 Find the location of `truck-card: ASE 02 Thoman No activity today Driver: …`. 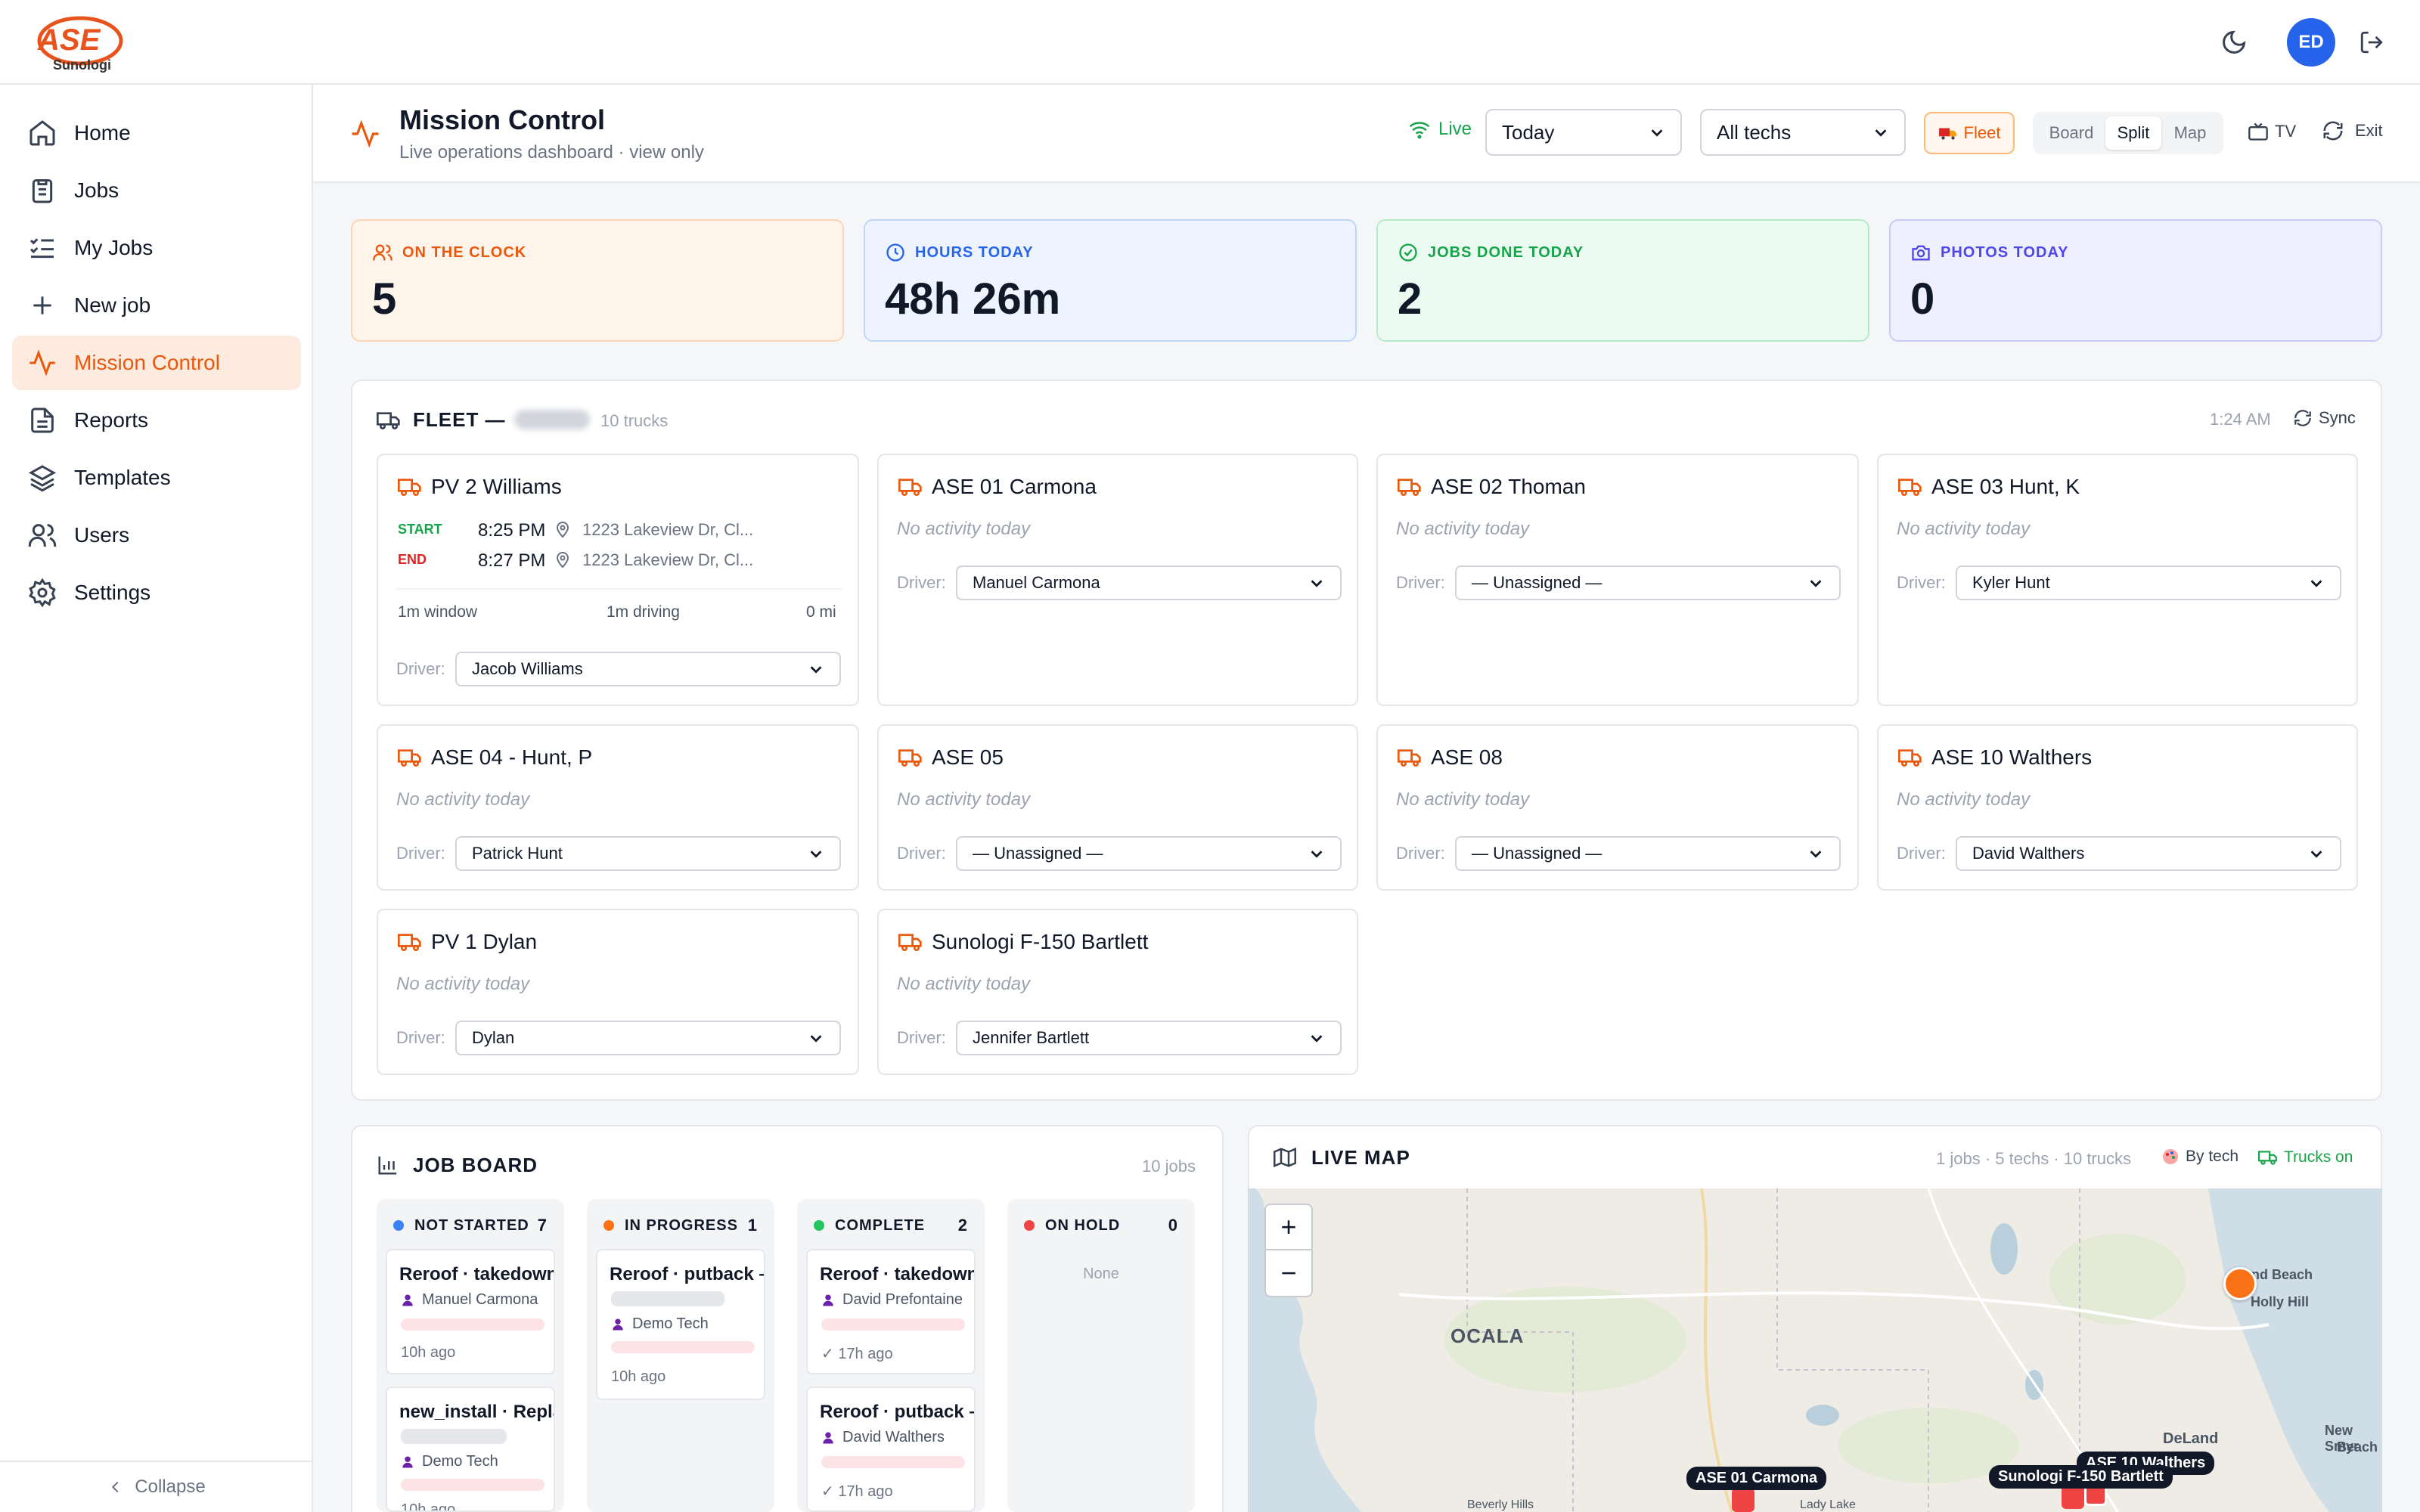

truck-card: ASE 02 Thoman No activity today Driver: … is located at coordinates (1617, 580).